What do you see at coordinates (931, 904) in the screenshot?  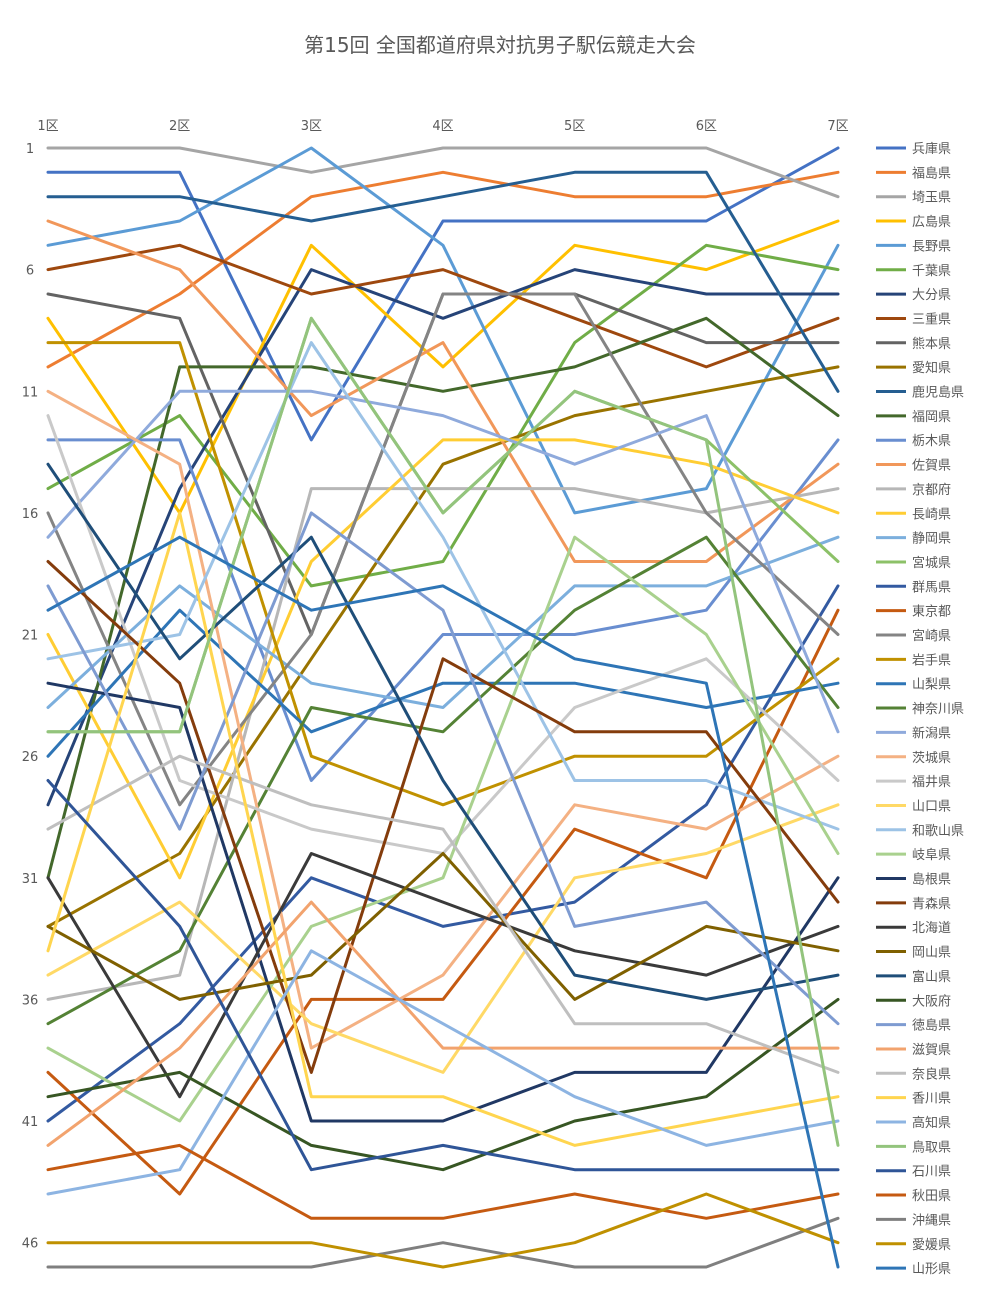 I see `legend-label: 青森県` at bounding box center [931, 904].